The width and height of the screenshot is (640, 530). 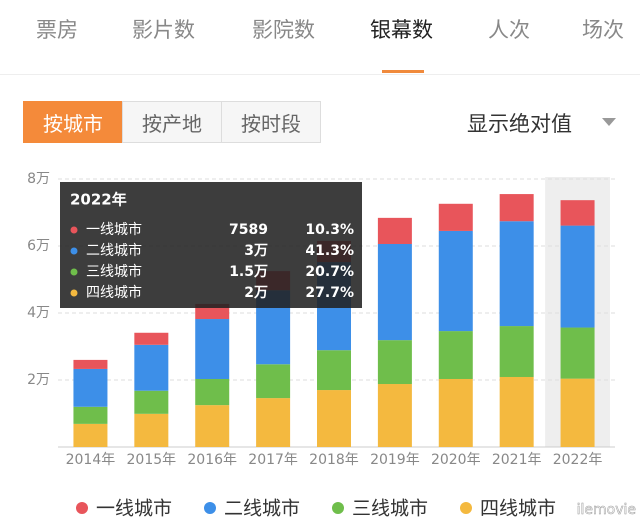 What do you see at coordinates (38, 313) in the screenshot?
I see `y-tick-label: 4万` at bounding box center [38, 313].